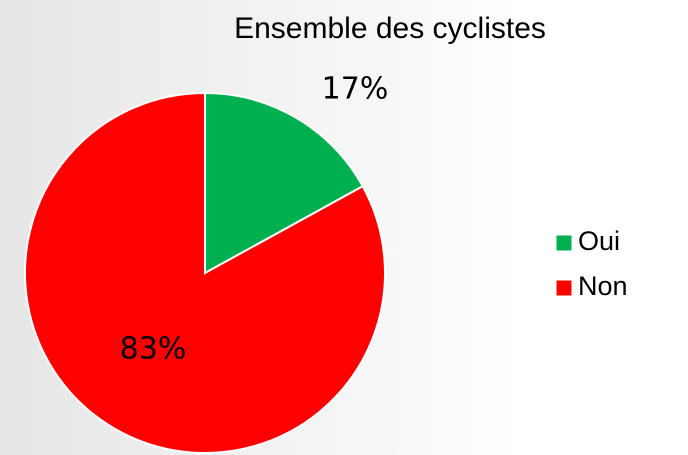  I want to click on data-label: 83%, so click(153, 349).